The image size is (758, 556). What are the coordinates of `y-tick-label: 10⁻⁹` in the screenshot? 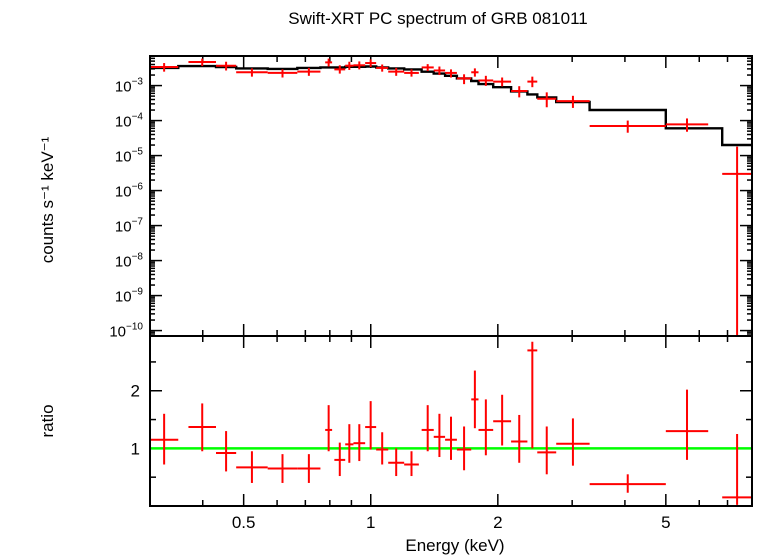 It's located at (129, 296).